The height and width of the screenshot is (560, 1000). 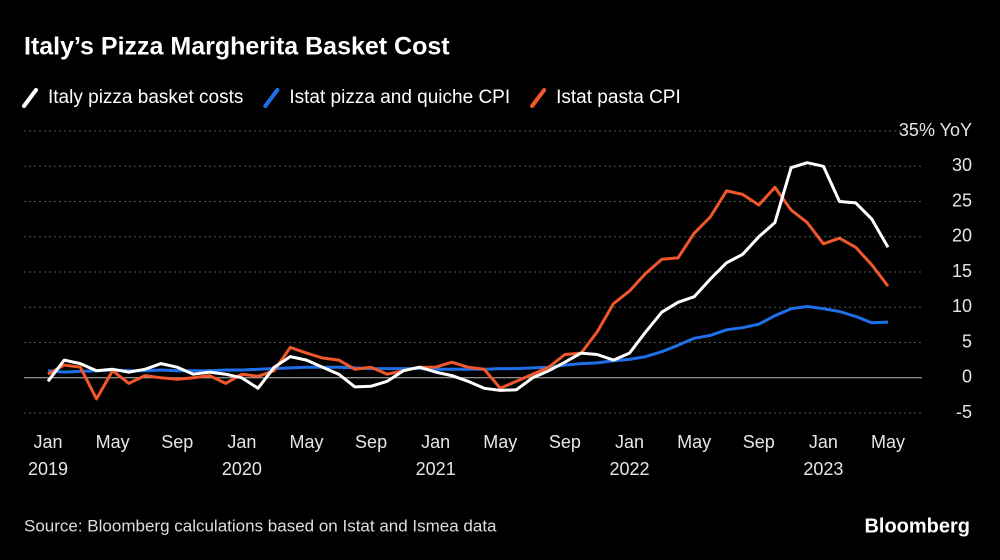 I want to click on x-year-label: 2019, so click(x=48, y=469).